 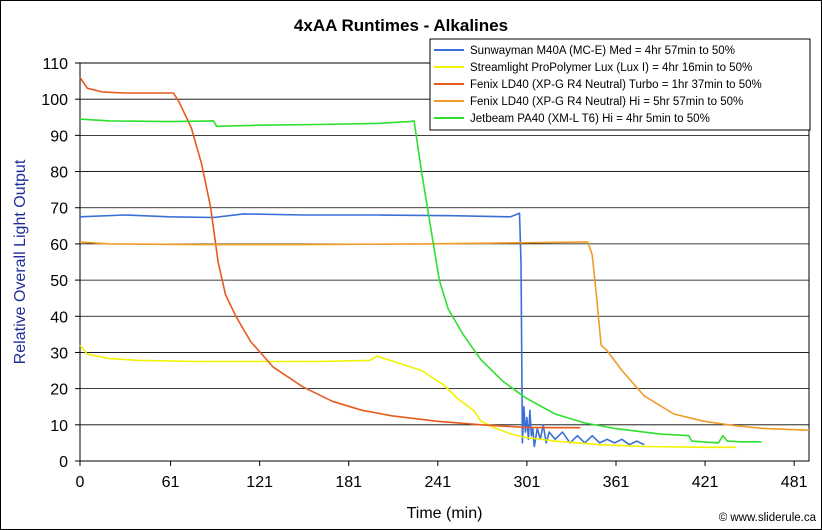 I want to click on y-tick-label-6: 60, so click(x=59, y=245).